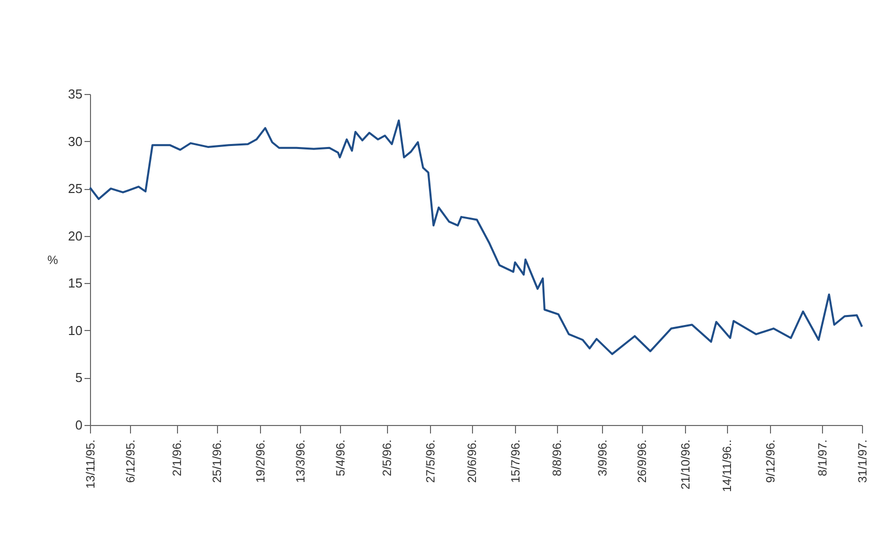 Image resolution: width=875 pixels, height=549 pixels. Describe the element at coordinates (130, 461) in the screenshot. I see `x-tick-label: 6/12/95.` at that location.